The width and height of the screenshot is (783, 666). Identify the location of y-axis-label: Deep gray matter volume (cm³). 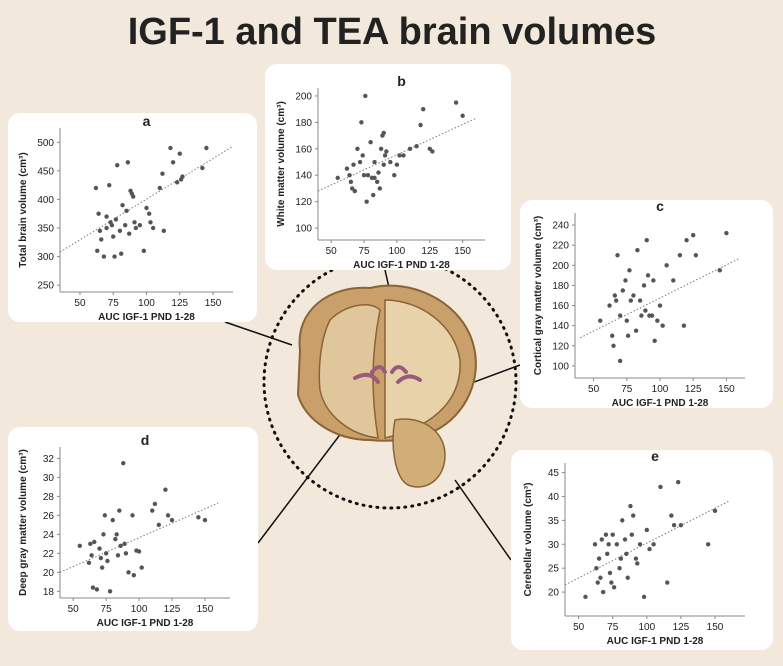
(23, 522).